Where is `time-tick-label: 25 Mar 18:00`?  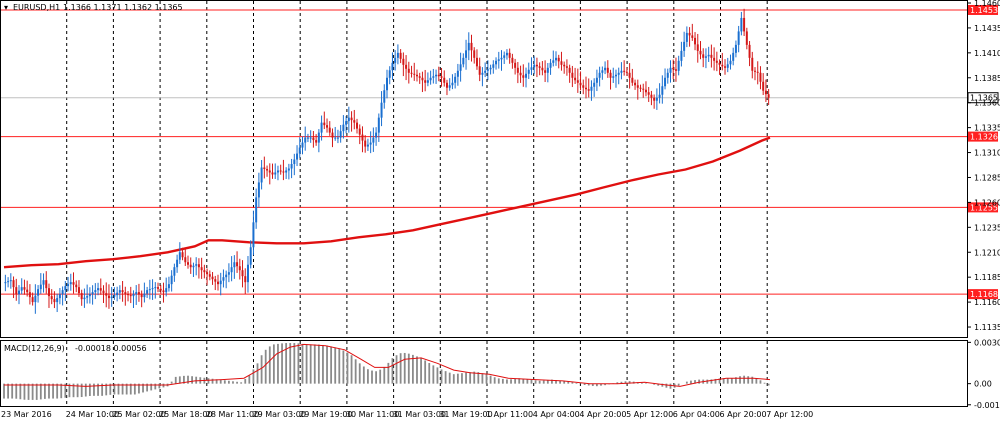 time-tick-label: 25 Mar 18:00 is located at coordinates (185, 414).